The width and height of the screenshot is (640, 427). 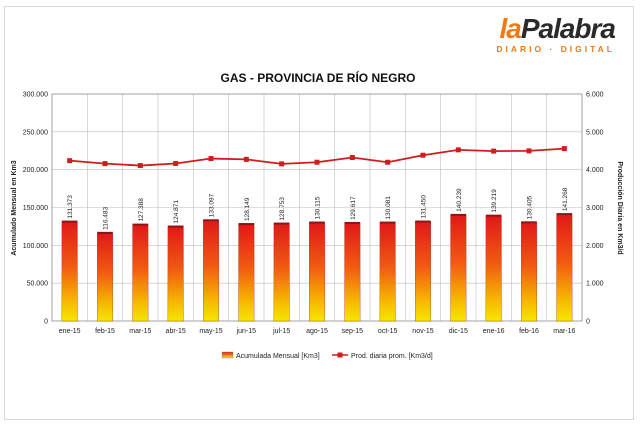 I want to click on x-tick-label: ago-15, so click(x=317, y=331).